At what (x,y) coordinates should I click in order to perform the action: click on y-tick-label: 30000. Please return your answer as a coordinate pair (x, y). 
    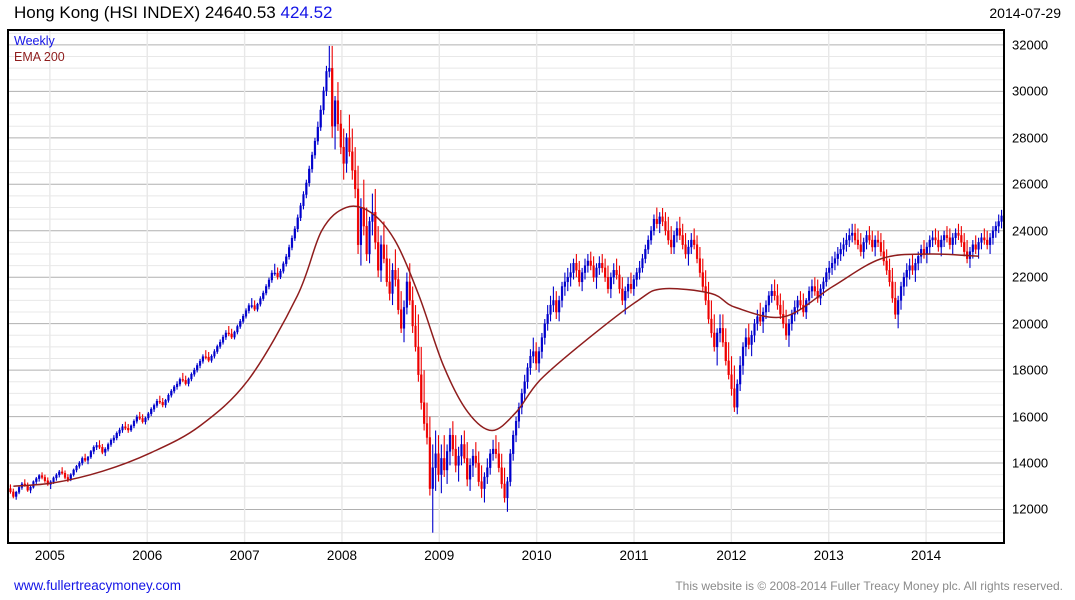
    Looking at the image, I should click on (1030, 91).